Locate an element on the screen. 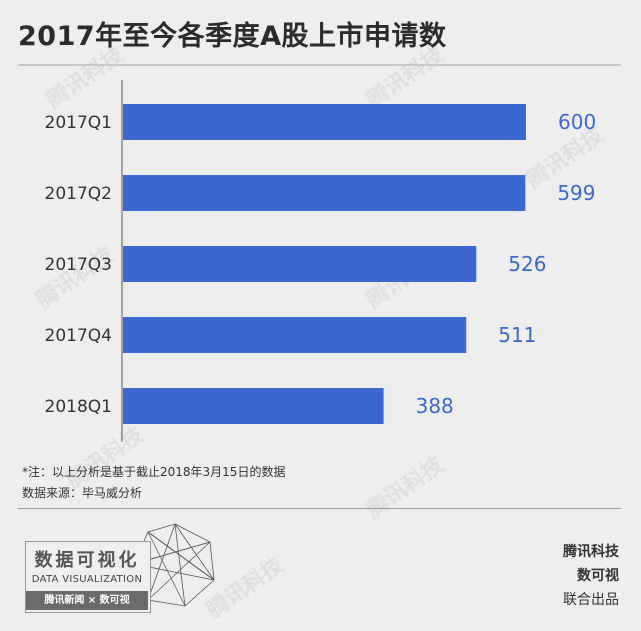 Image resolution: width=641 pixels, height=631 pixels. value-label: 388 is located at coordinates (435, 406).